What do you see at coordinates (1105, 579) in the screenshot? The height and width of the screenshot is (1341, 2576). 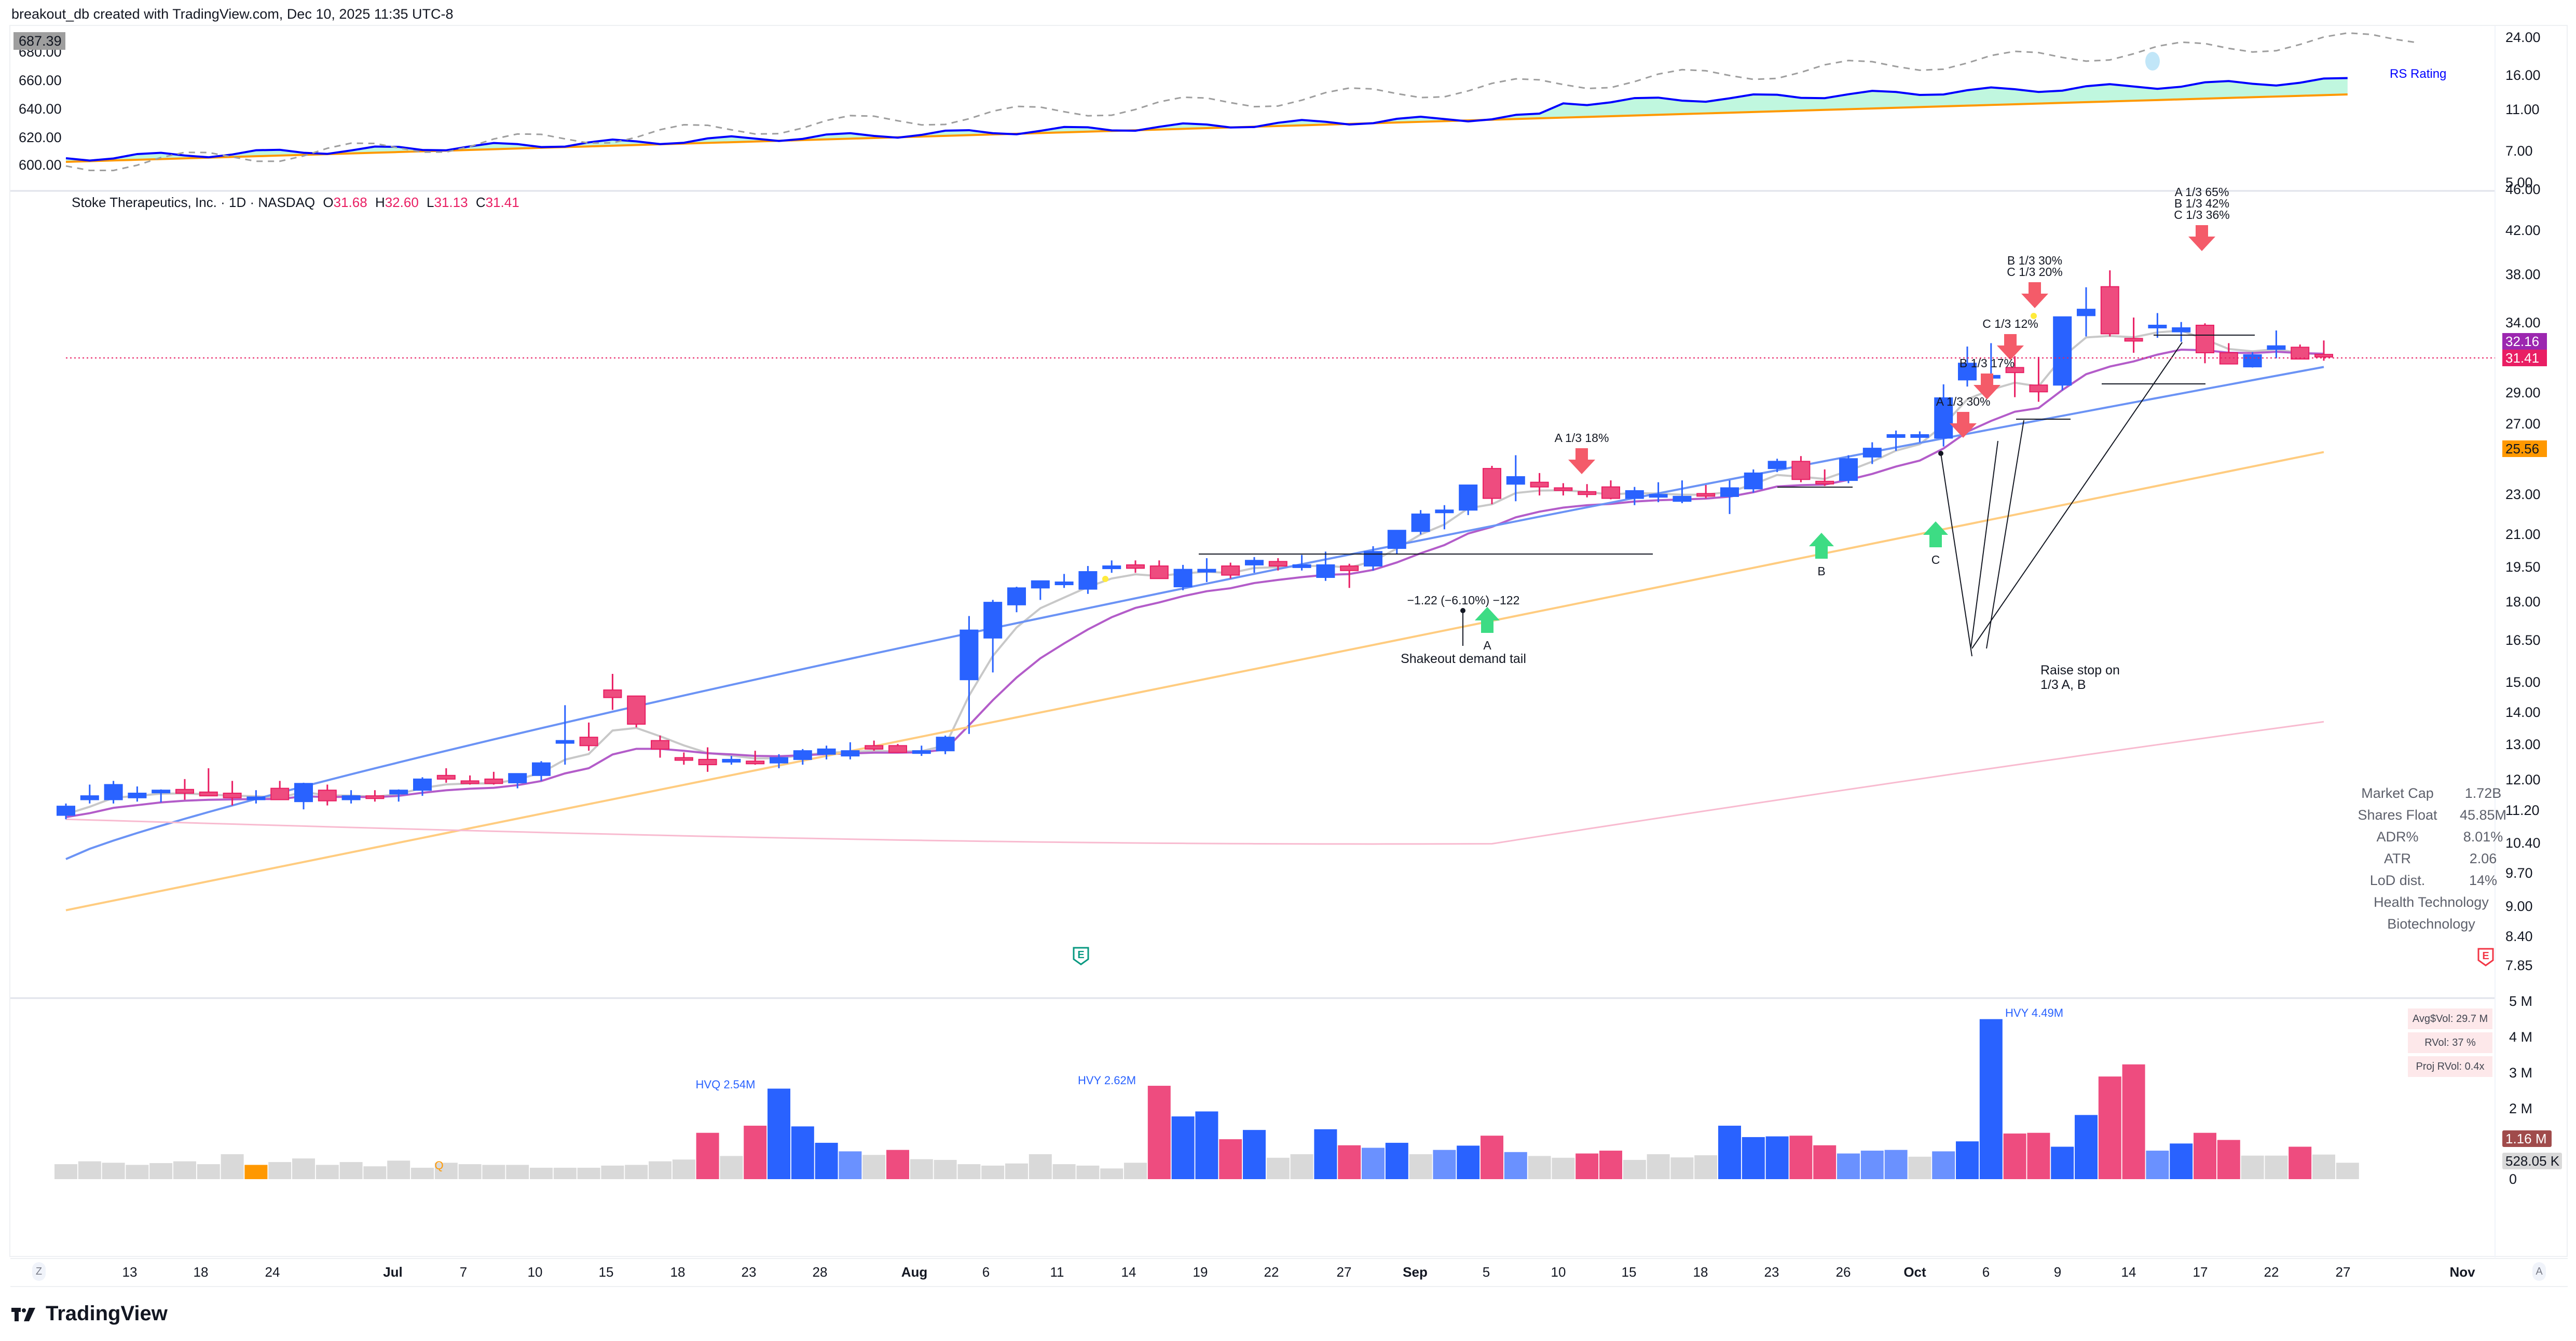 I see `signal-dot` at bounding box center [1105, 579].